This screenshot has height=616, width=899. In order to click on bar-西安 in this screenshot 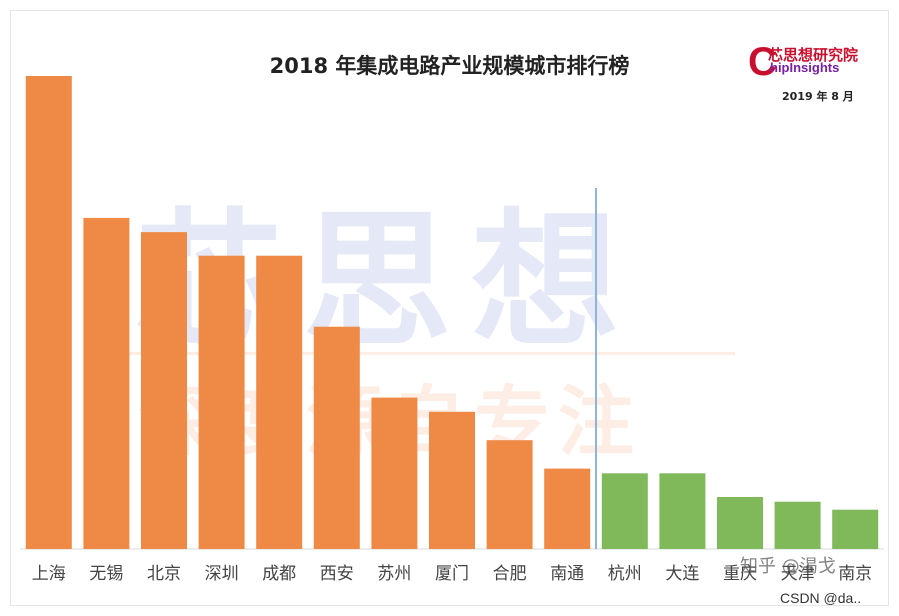, I will do `click(336, 437)`.